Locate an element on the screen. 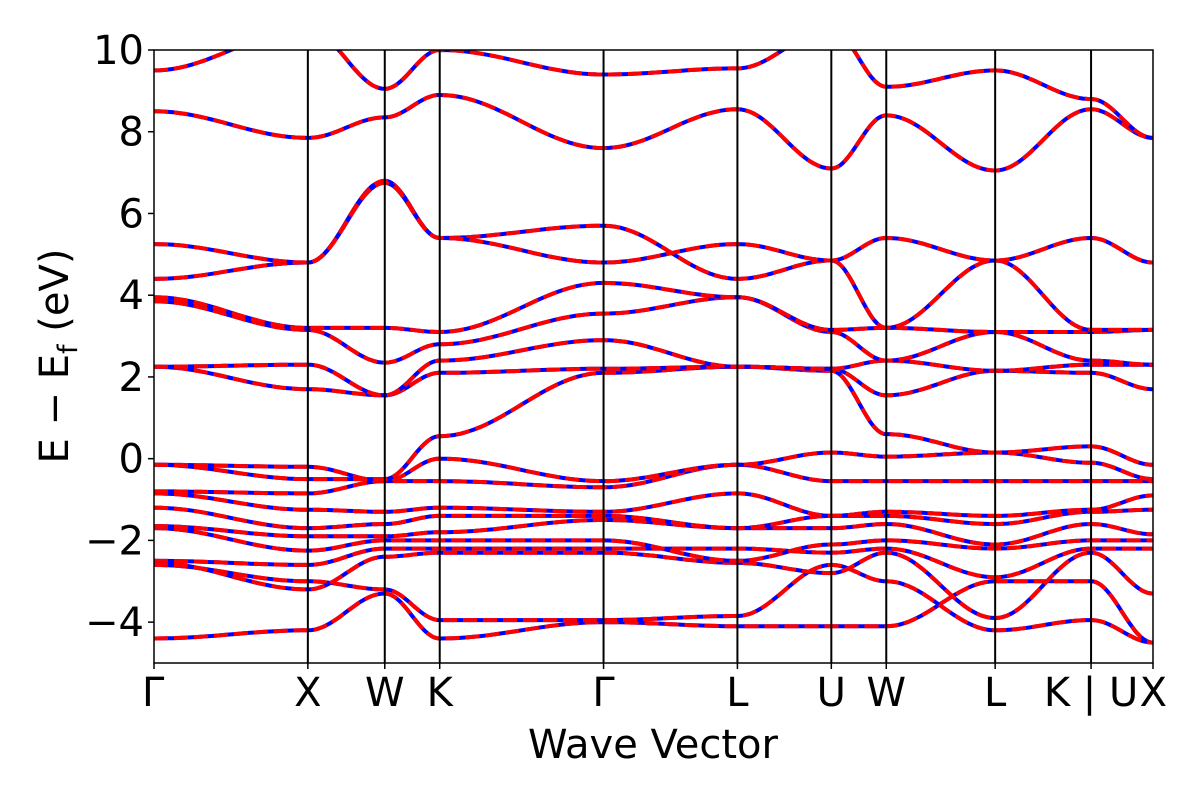  y-axis-title-unit: (eV) is located at coordinates (55, 297).